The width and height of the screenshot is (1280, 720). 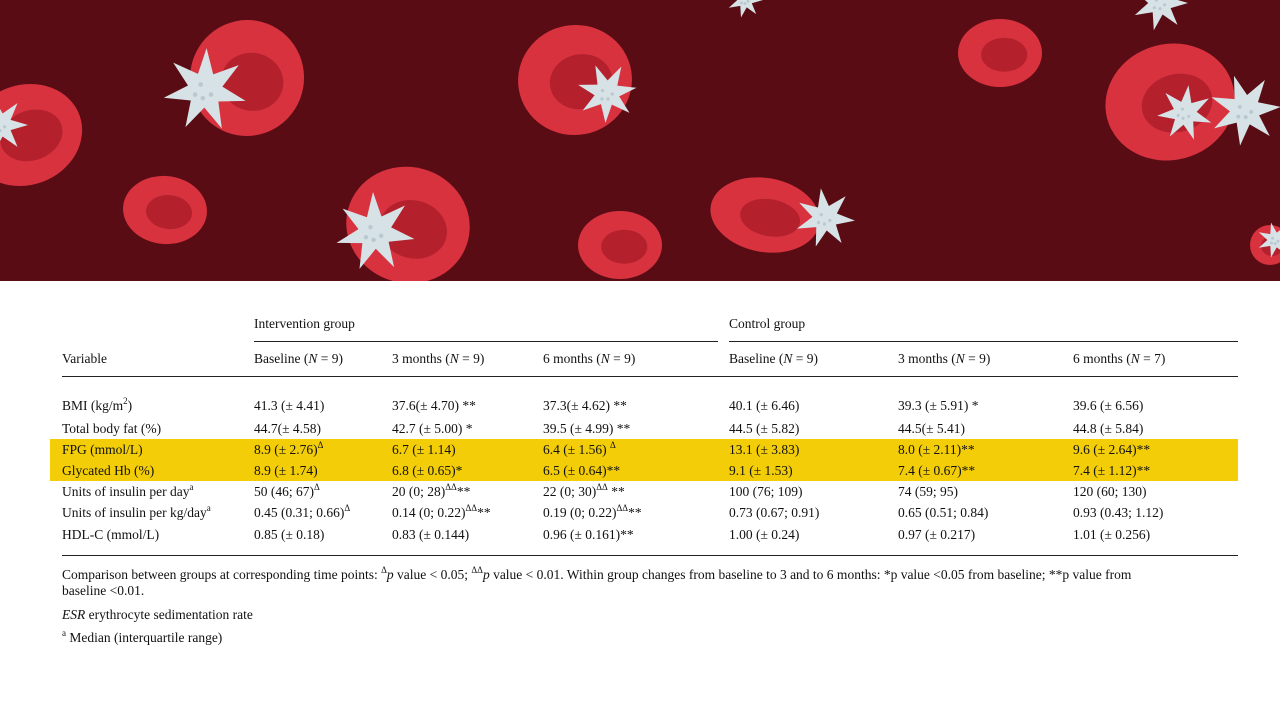 What do you see at coordinates (650, 376) in the screenshot?
I see `header-rule` at bounding box center [650, 376].